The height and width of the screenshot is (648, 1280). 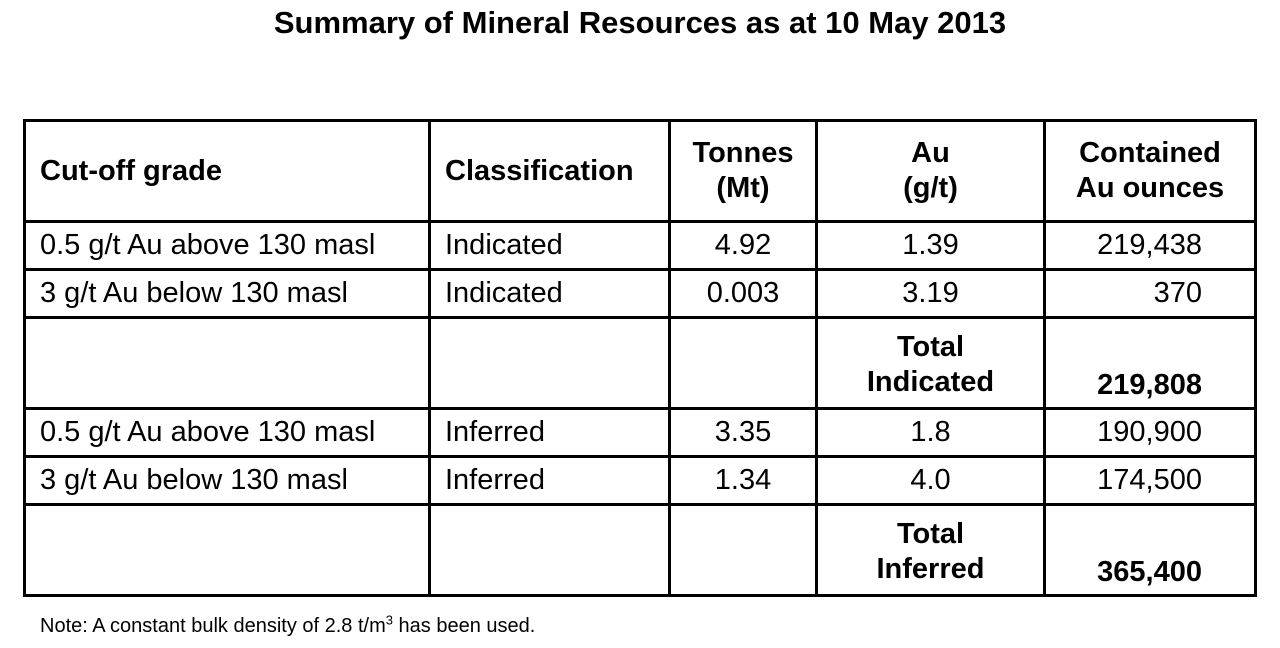 I want to click on cell-tonnes: 3.35, so click(x=743, y=432).